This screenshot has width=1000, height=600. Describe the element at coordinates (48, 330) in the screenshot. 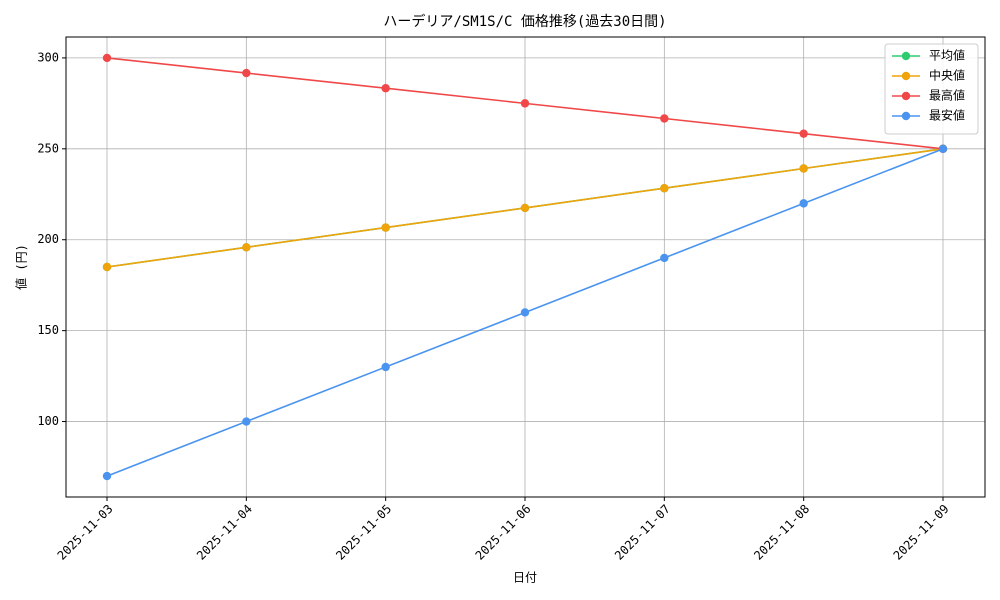

I see `y-tick-label: 150` at that location.